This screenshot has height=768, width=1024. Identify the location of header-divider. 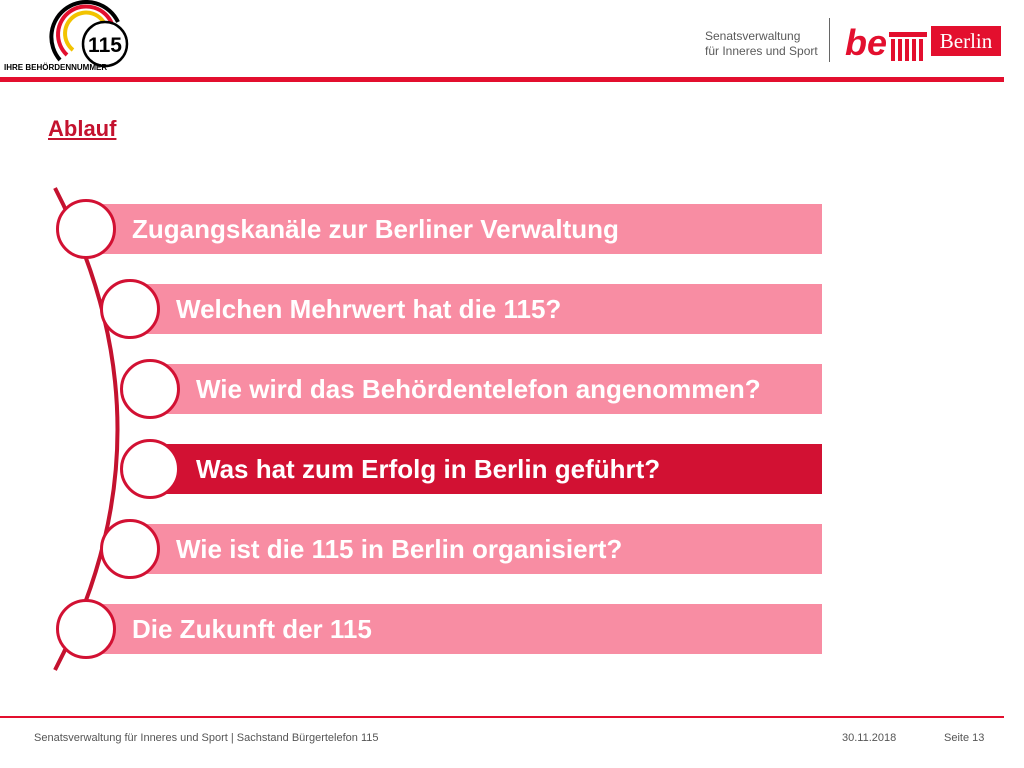
(829, 40).